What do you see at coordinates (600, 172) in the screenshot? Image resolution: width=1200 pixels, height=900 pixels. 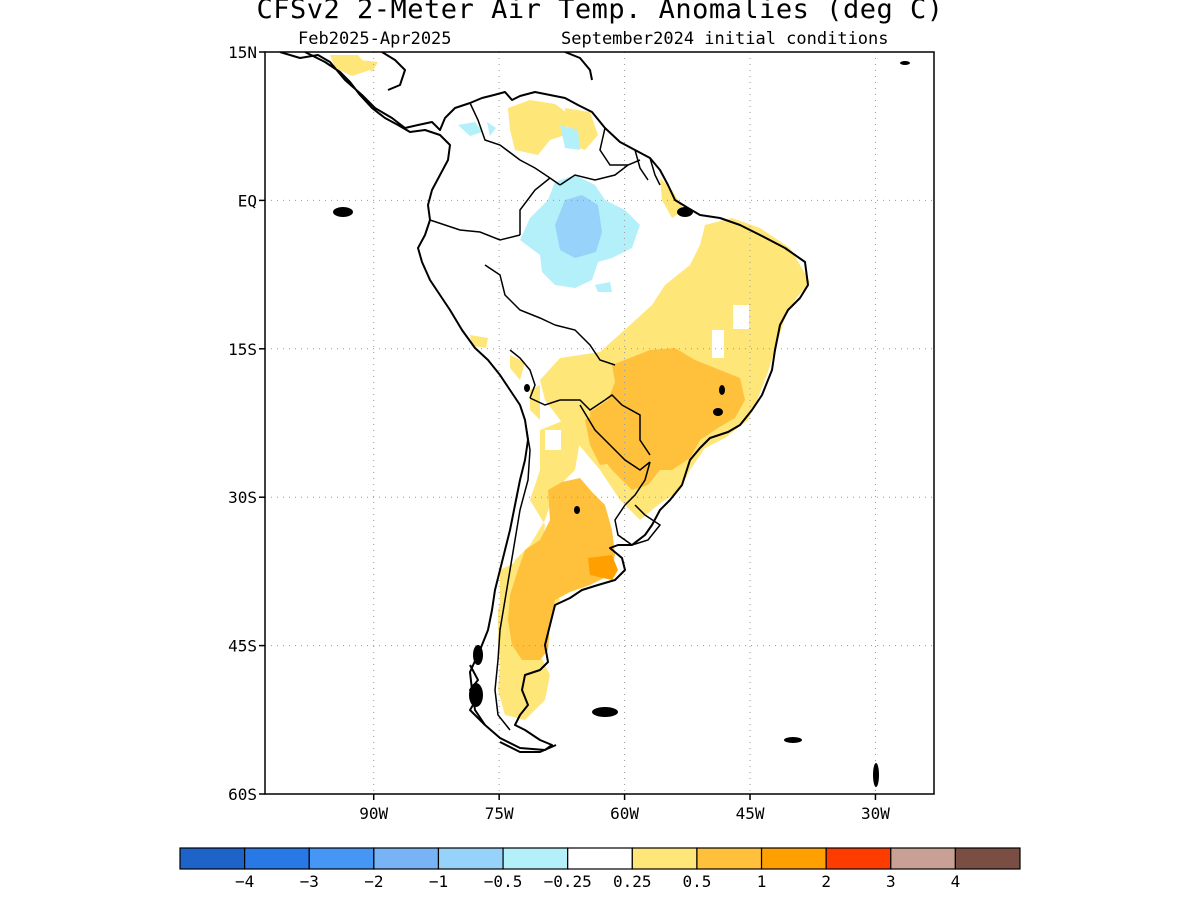 I see `border-venezuela-brazil` at bounding box center [600, 172].